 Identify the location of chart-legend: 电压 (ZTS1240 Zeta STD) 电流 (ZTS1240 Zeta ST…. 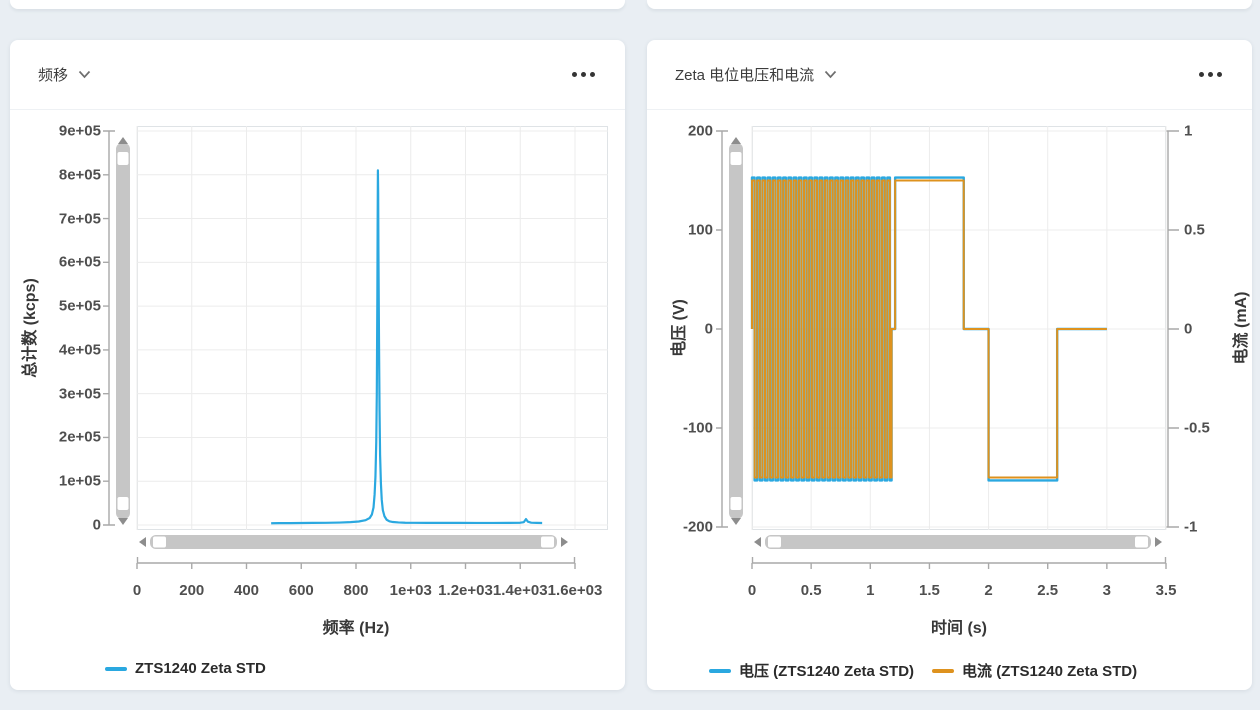
(923, 670).